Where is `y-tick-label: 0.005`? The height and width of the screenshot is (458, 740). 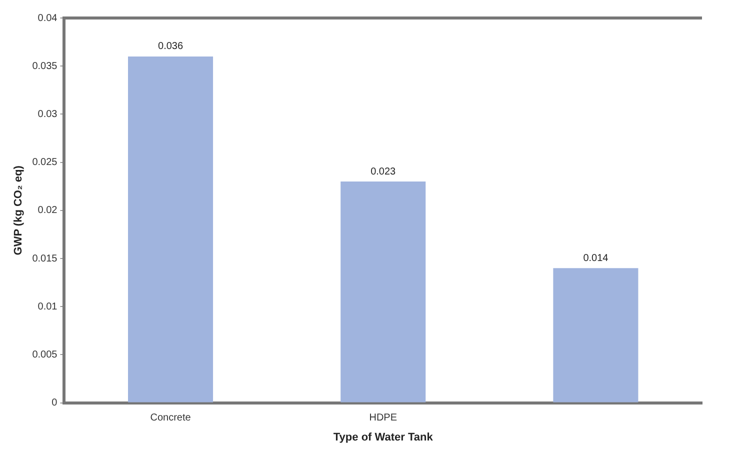
y-tick-label: 0.005 is located at coordinates (45, 354).